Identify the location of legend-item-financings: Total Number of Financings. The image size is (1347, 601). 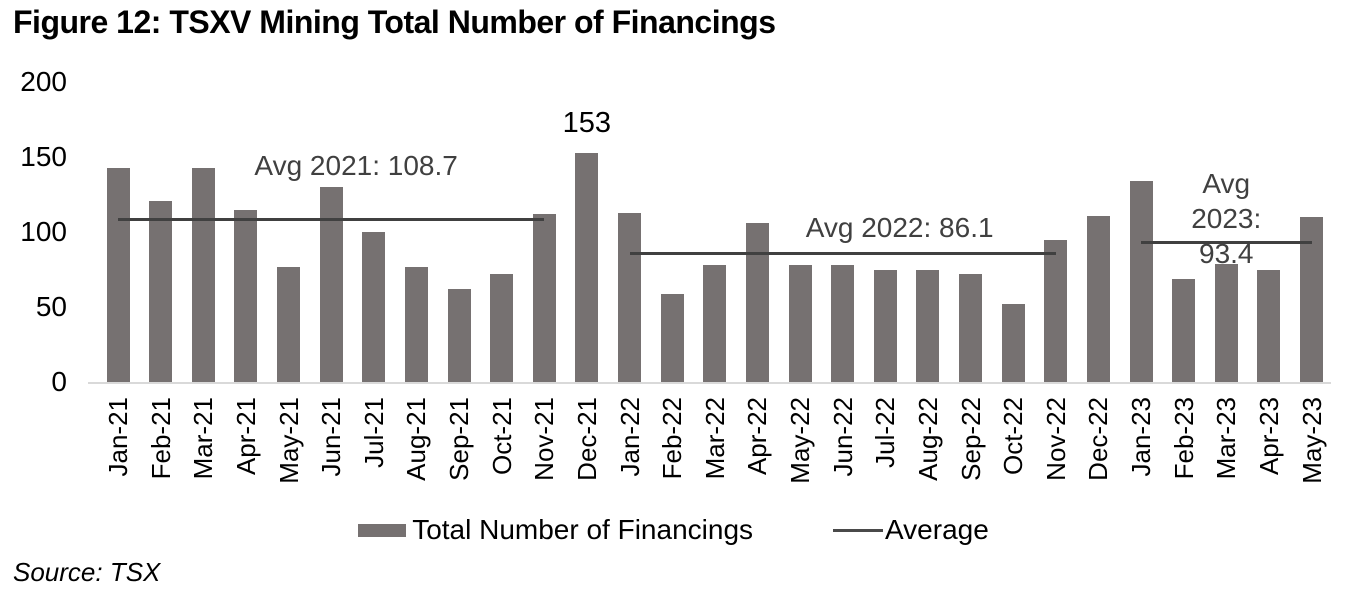
(555, 530).